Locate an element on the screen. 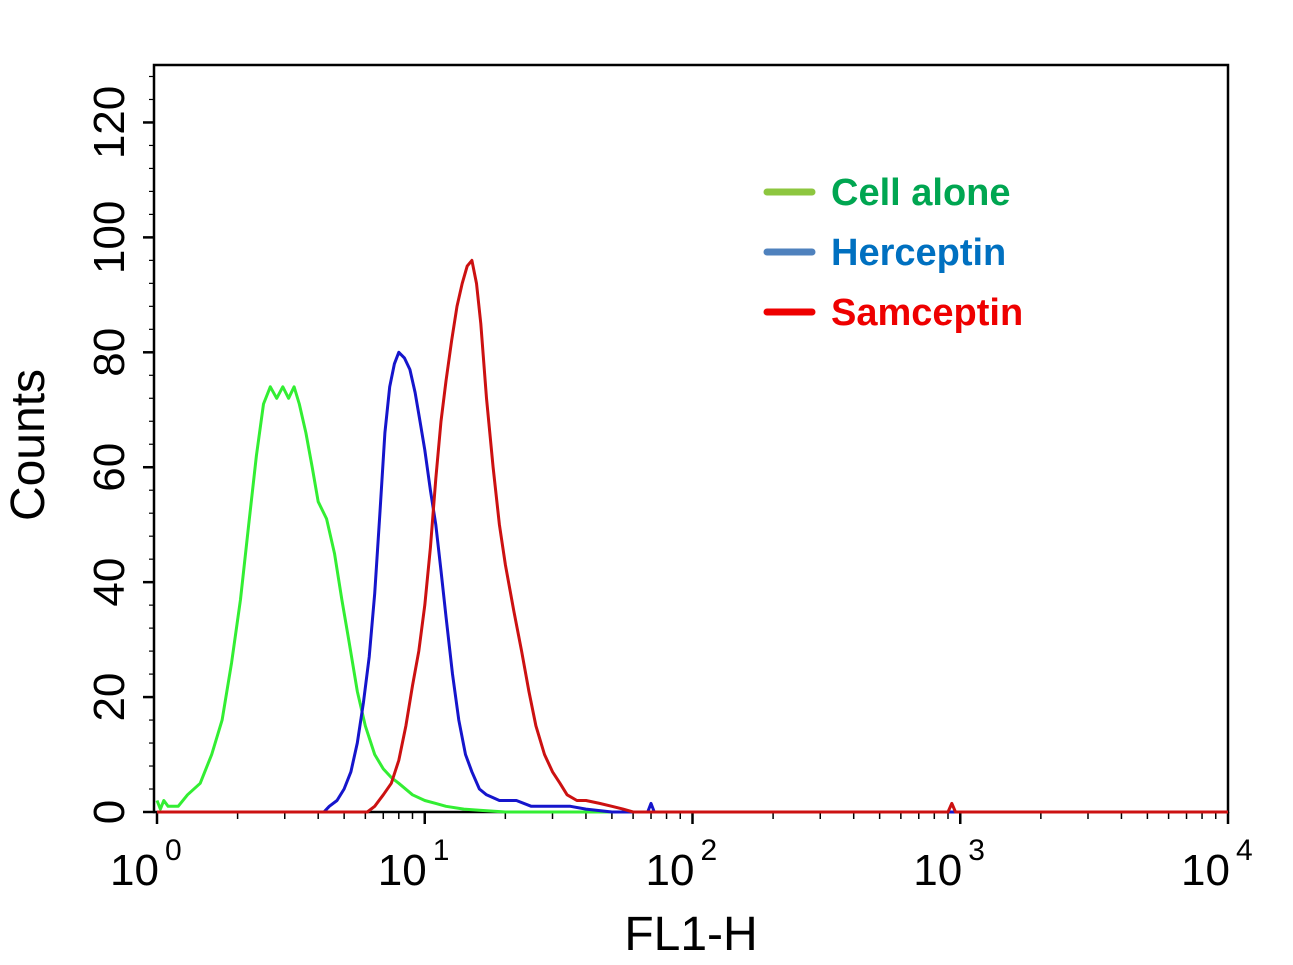 The width and height of the screenshot is (1293, 965). y-tick-label: 100 is located at coordinates (109, 237).